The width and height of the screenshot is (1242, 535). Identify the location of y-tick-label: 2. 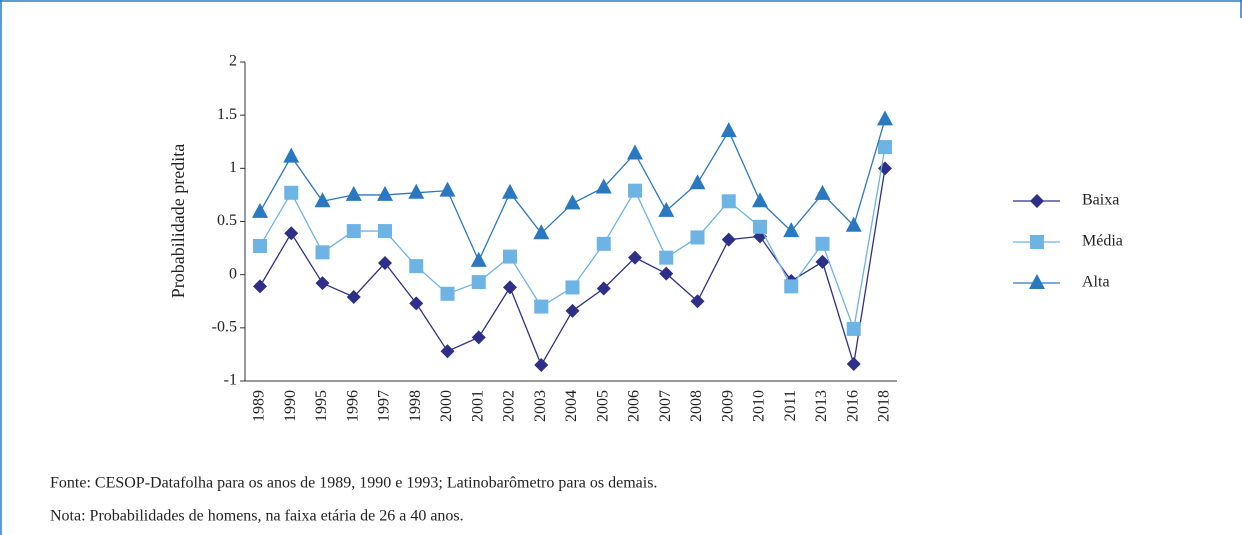
(233, 61).